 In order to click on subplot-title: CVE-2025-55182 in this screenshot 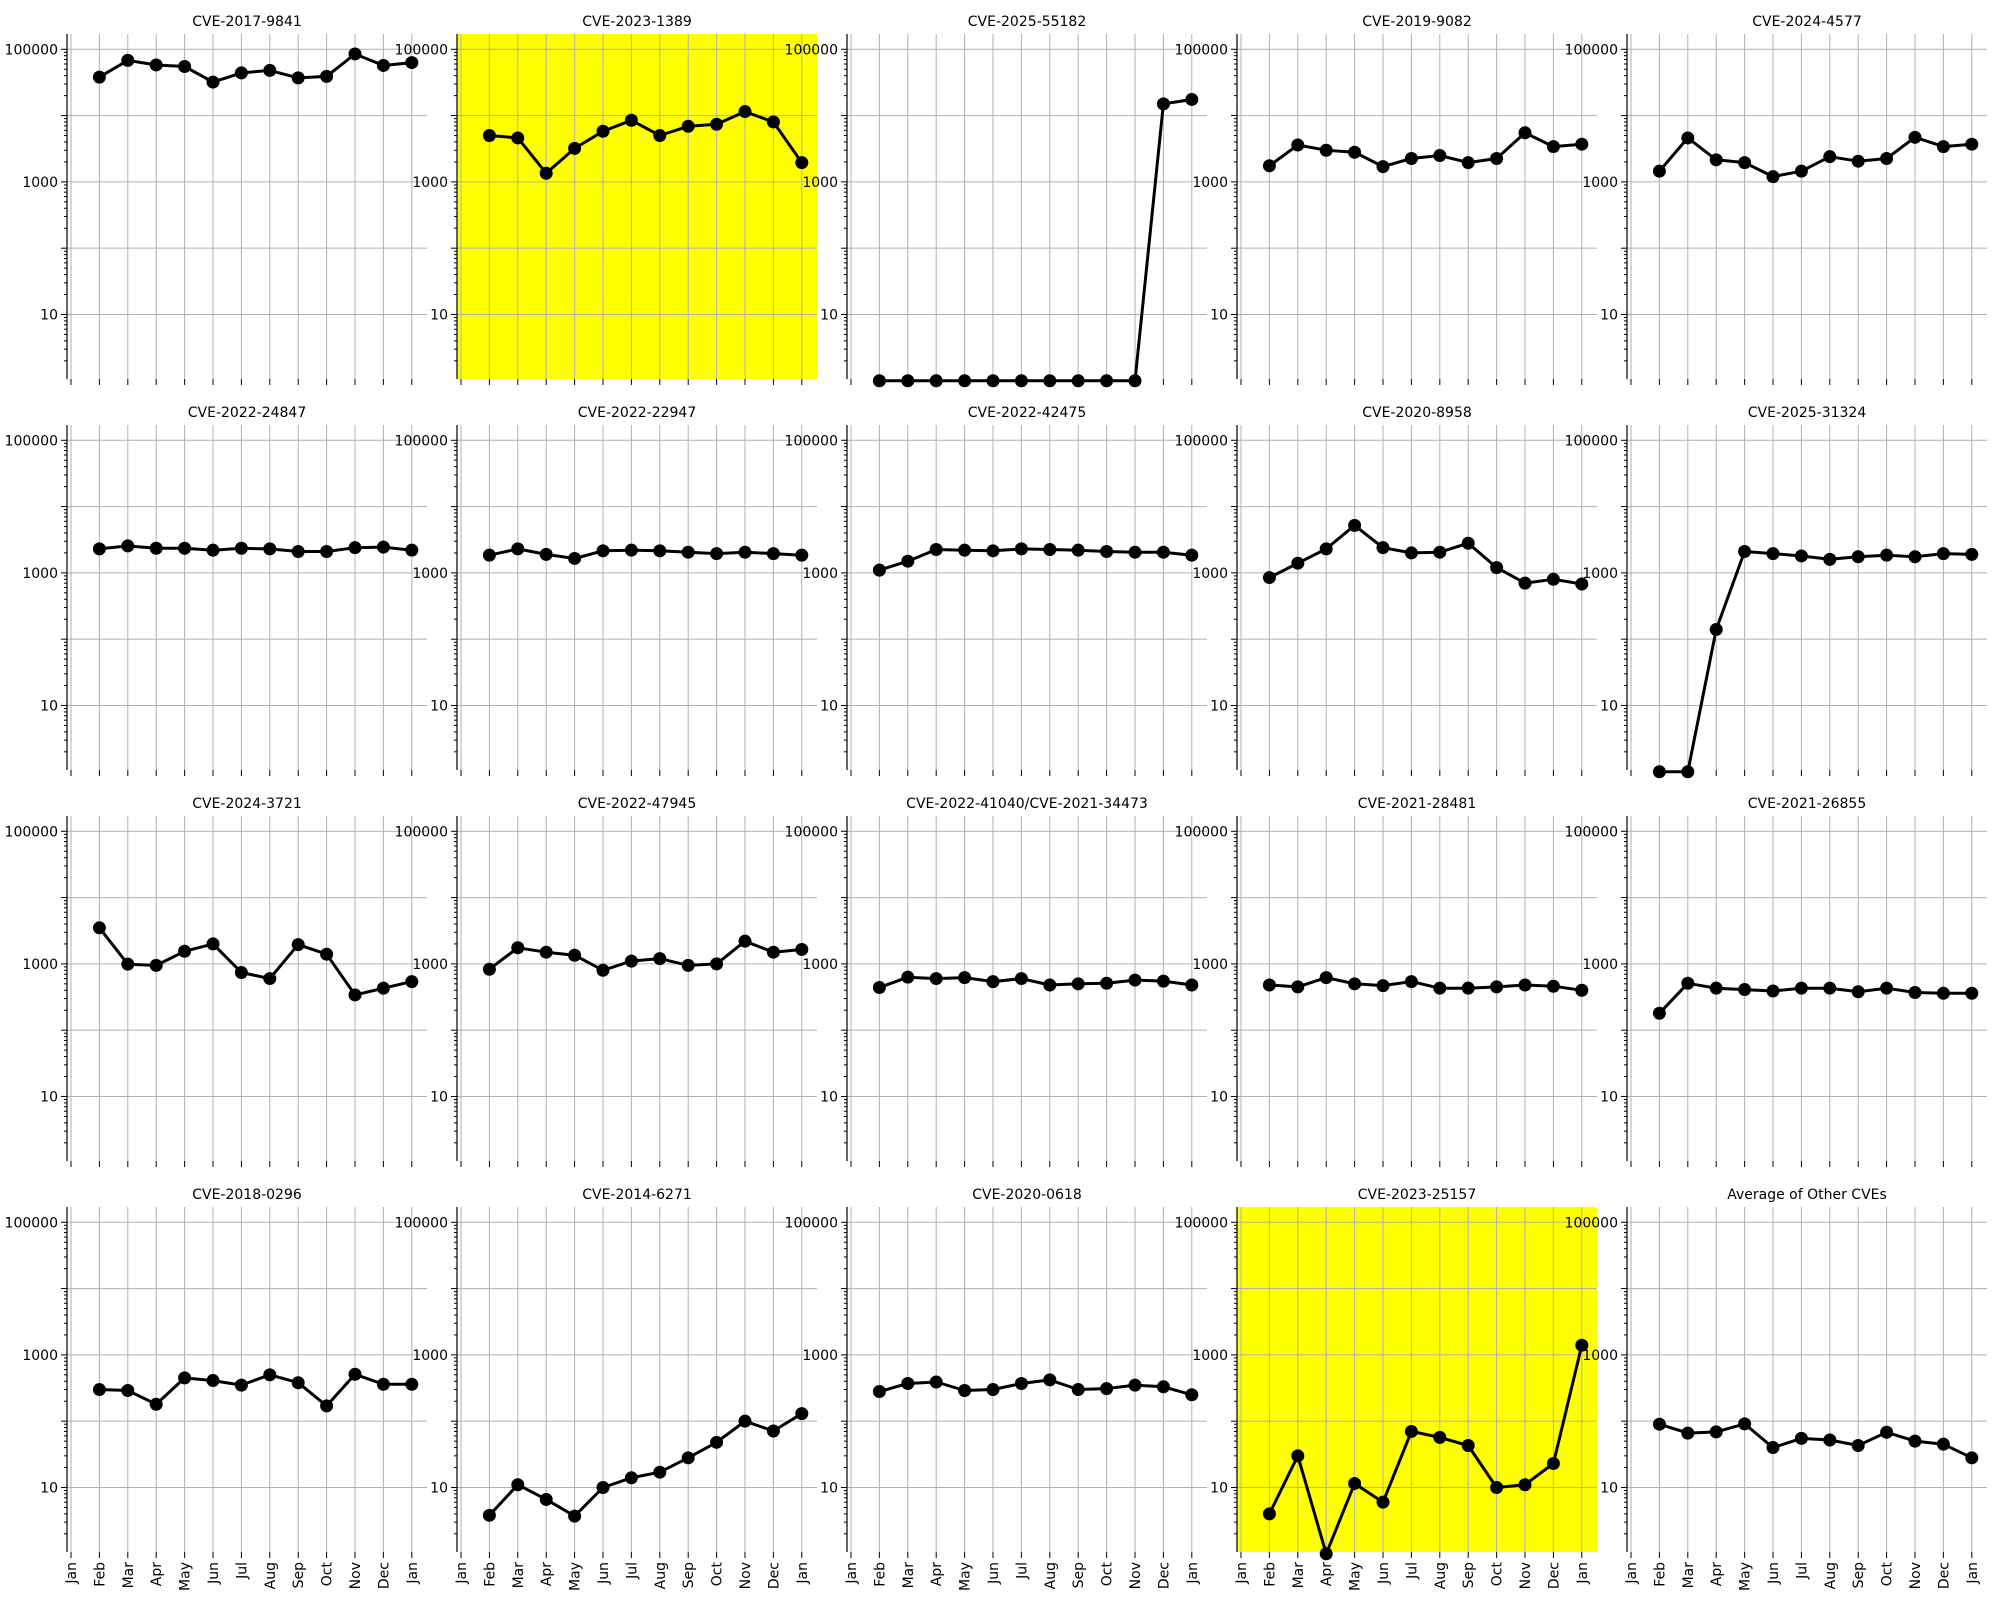, I will do `click(1027, 22)`.